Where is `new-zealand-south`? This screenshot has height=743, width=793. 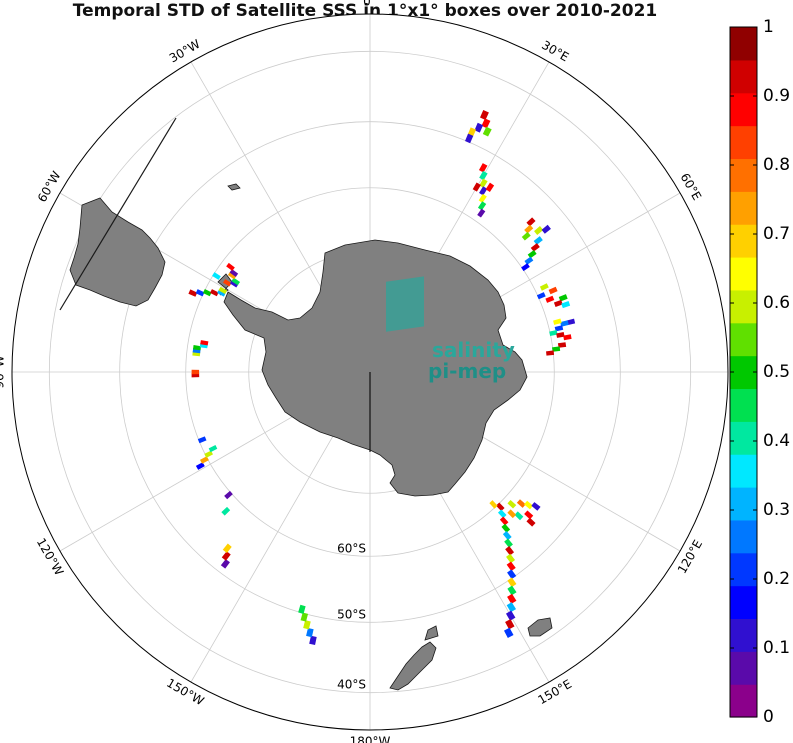
new-zealand-south is located at coordinates (413, 666).